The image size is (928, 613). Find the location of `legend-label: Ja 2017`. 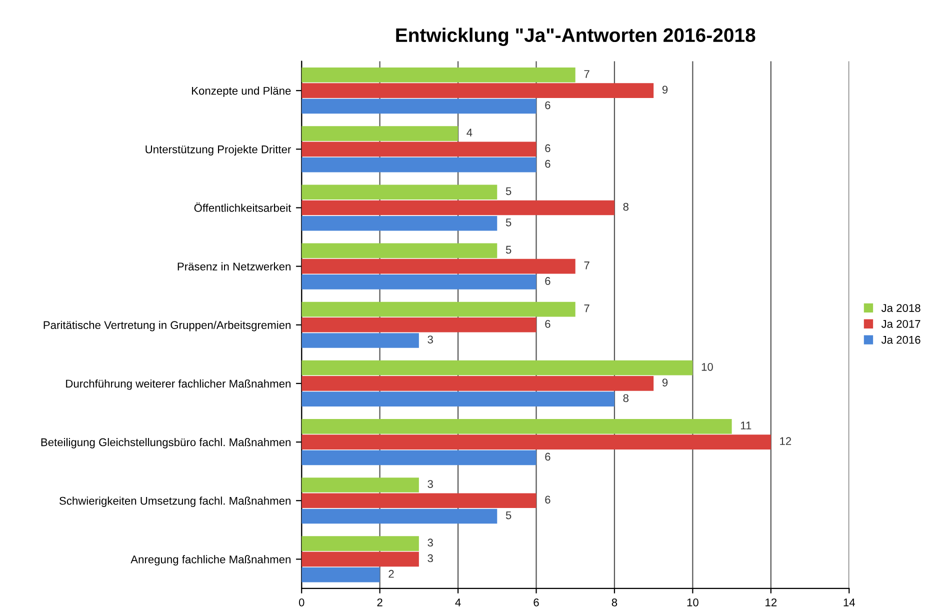

legend-label: Ja 2017 is located at coordinates (900, 324).